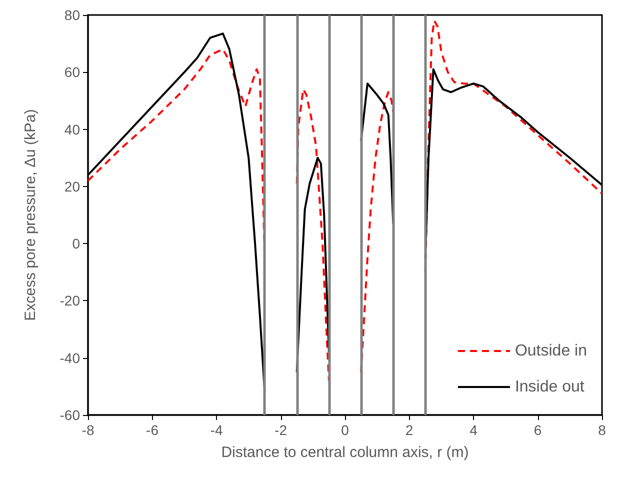 The height and width of the screenshot is (482, 622). I want to click on x-tick-label: 6, so click(538, 430).